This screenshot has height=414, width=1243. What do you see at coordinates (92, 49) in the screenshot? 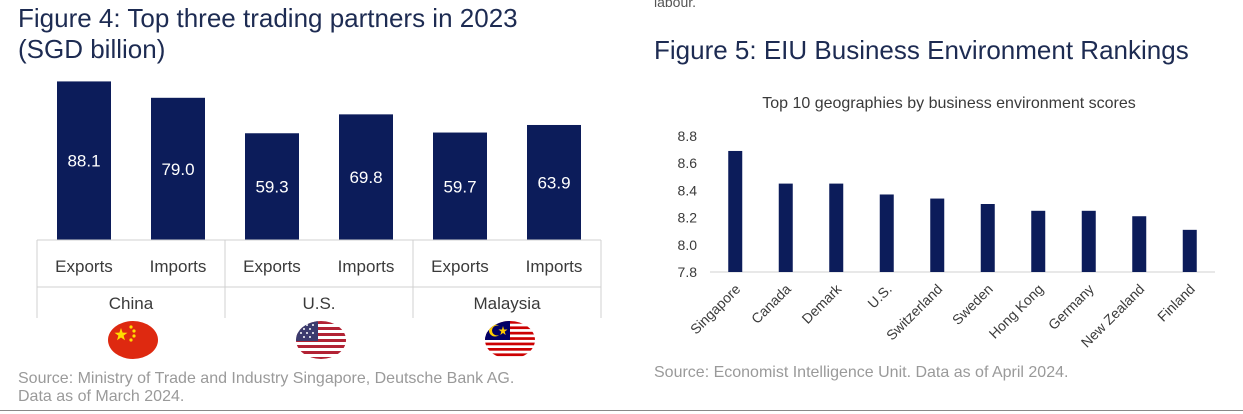
I see `figure4-title-line2: (SGD billion)` at bounding box center [92, 49].